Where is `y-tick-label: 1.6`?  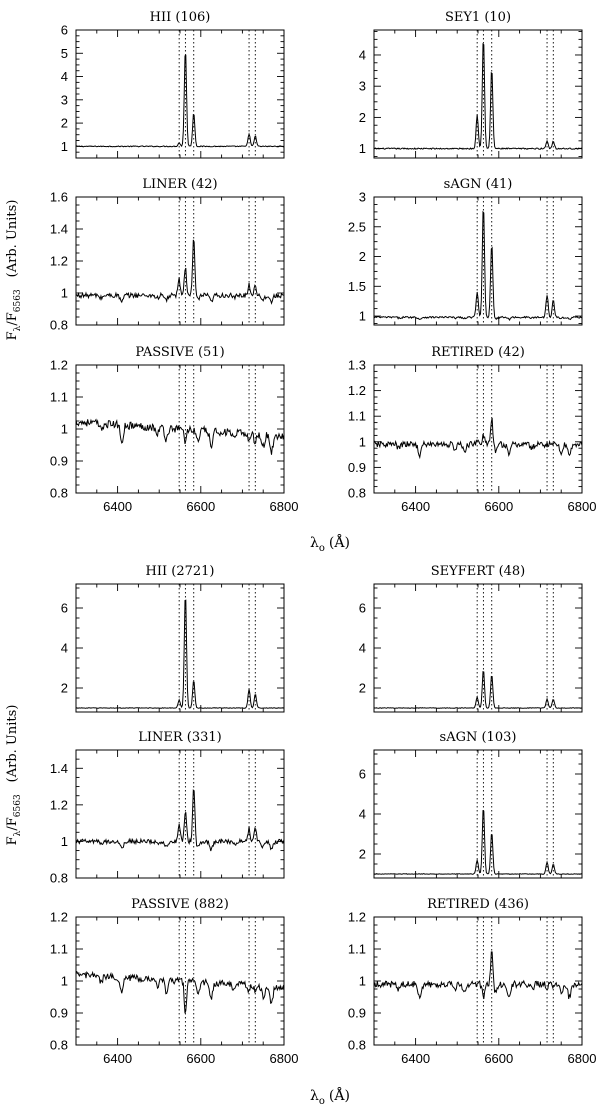
y-tick-label: 1.6 is located at coordinates (59, 197).